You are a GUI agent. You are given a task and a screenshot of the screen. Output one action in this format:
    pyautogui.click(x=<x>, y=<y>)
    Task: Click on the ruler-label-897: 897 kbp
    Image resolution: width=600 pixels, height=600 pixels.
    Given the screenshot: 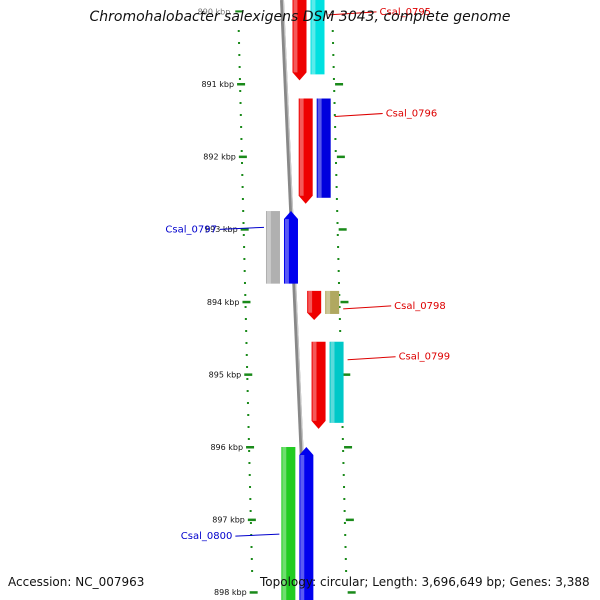 What is the action you would take?
    pyautogui.click(x=228, y=520)
    